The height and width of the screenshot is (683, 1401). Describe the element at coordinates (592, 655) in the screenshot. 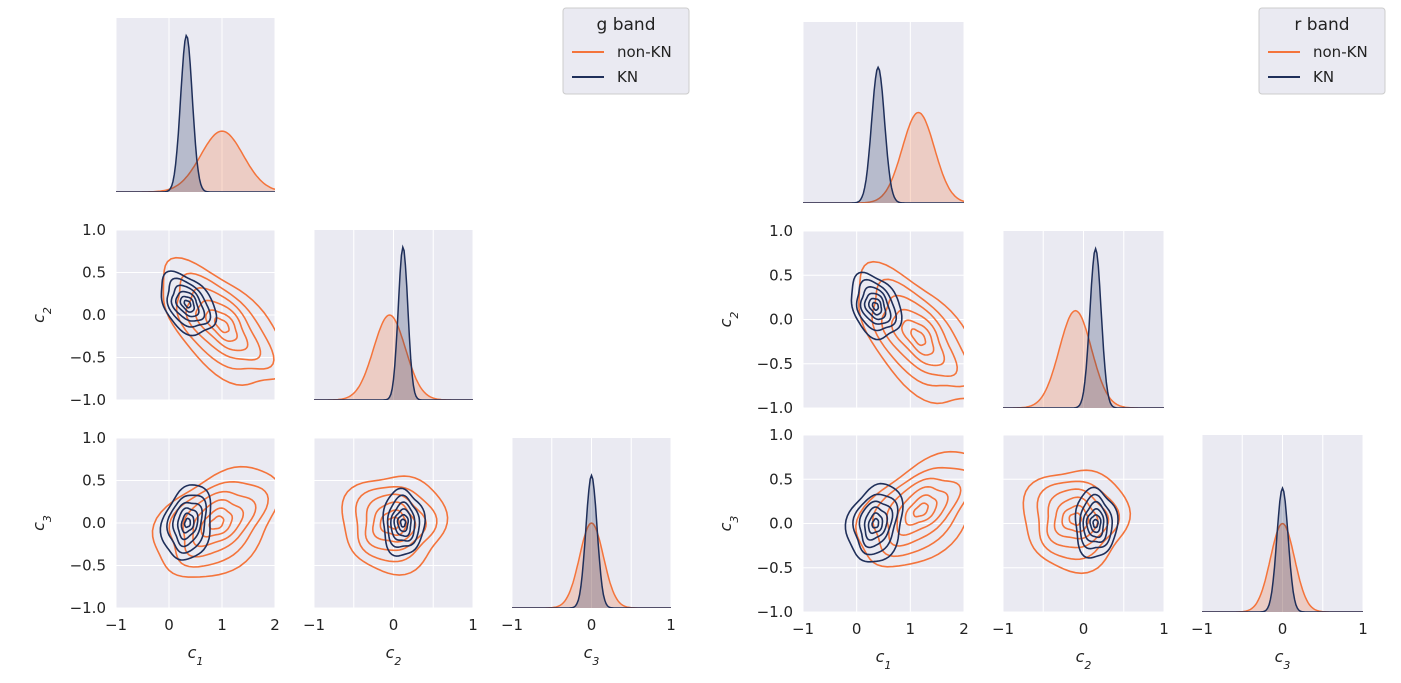

I see `xlabel-c3: c3` at that location.